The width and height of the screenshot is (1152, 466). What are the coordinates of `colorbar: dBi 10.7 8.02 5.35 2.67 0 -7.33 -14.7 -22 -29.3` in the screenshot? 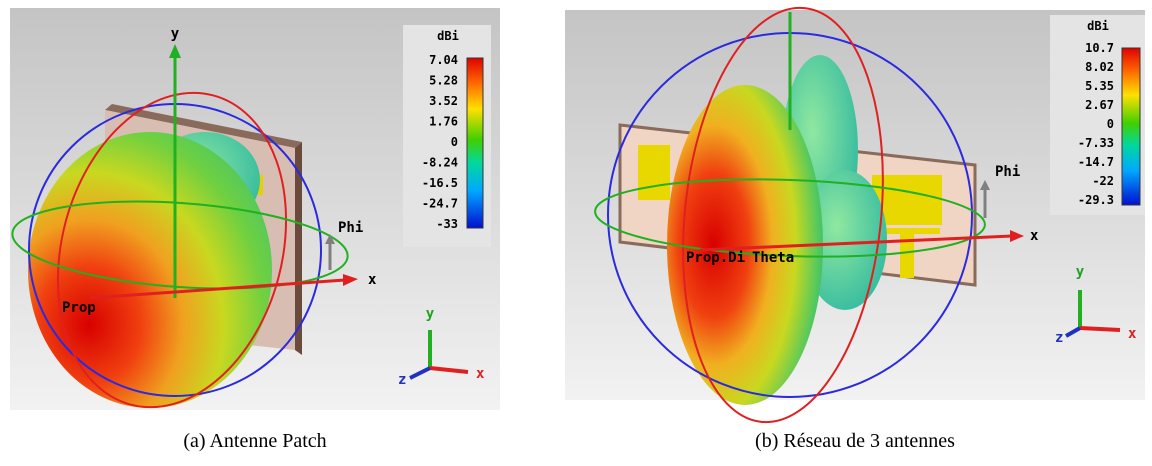 It's located at (1097, 115).